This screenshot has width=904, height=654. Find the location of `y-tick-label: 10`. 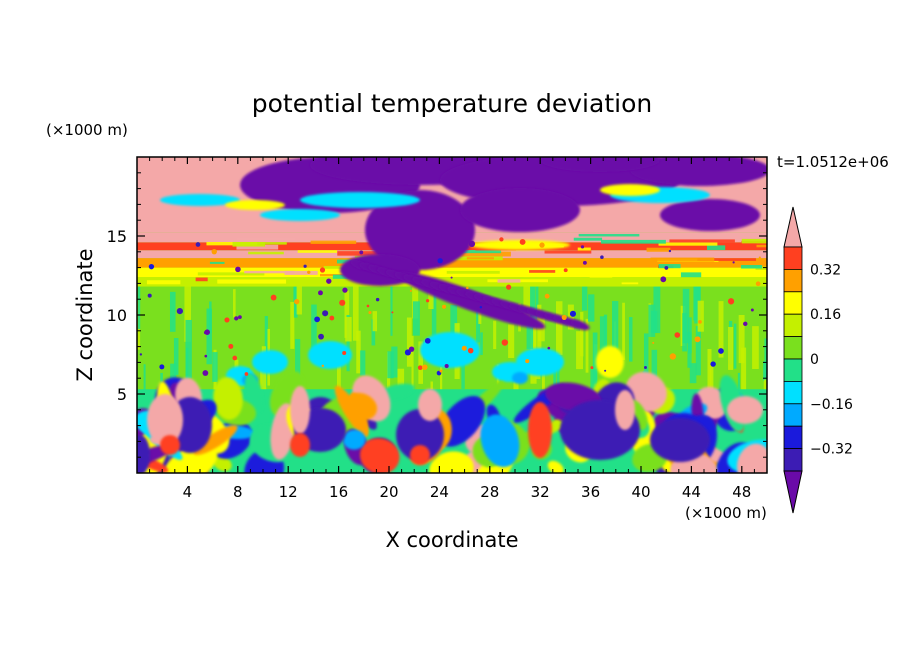

y-tick-label: 10 is located at coordinates (117, 315).